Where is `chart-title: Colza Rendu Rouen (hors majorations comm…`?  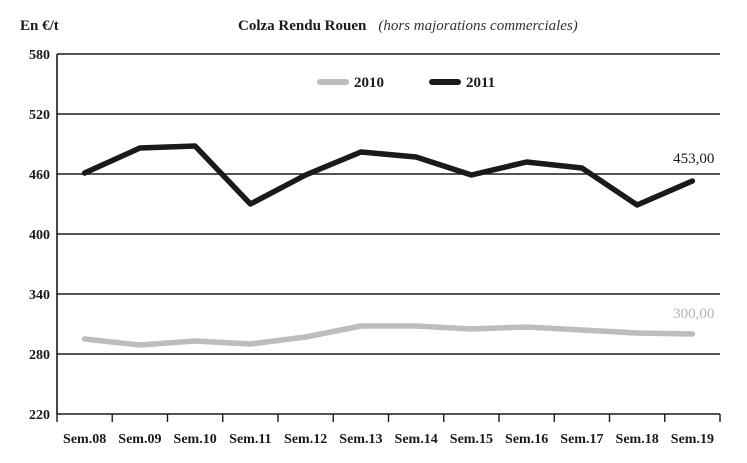
chart-title: Colza Rendu Rouen (hors majorations comm… is located at coordinates (408, 25).